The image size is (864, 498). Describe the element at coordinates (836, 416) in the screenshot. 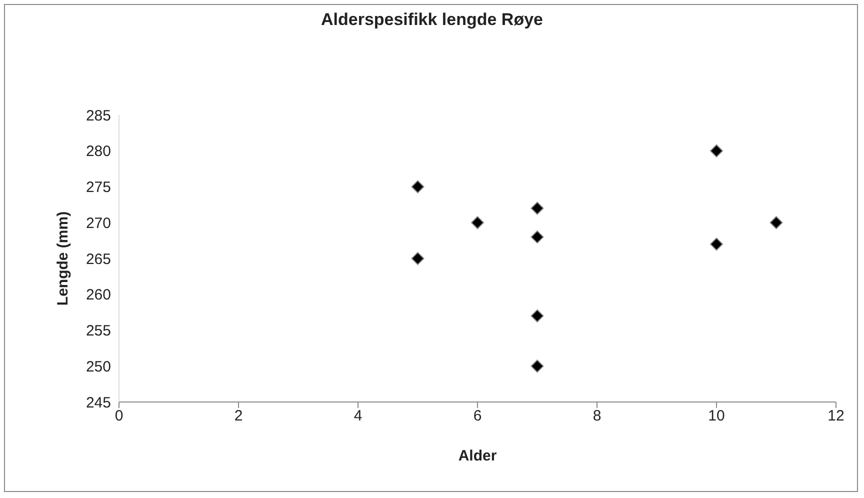

I see `x-tick-label: 12` at that location.